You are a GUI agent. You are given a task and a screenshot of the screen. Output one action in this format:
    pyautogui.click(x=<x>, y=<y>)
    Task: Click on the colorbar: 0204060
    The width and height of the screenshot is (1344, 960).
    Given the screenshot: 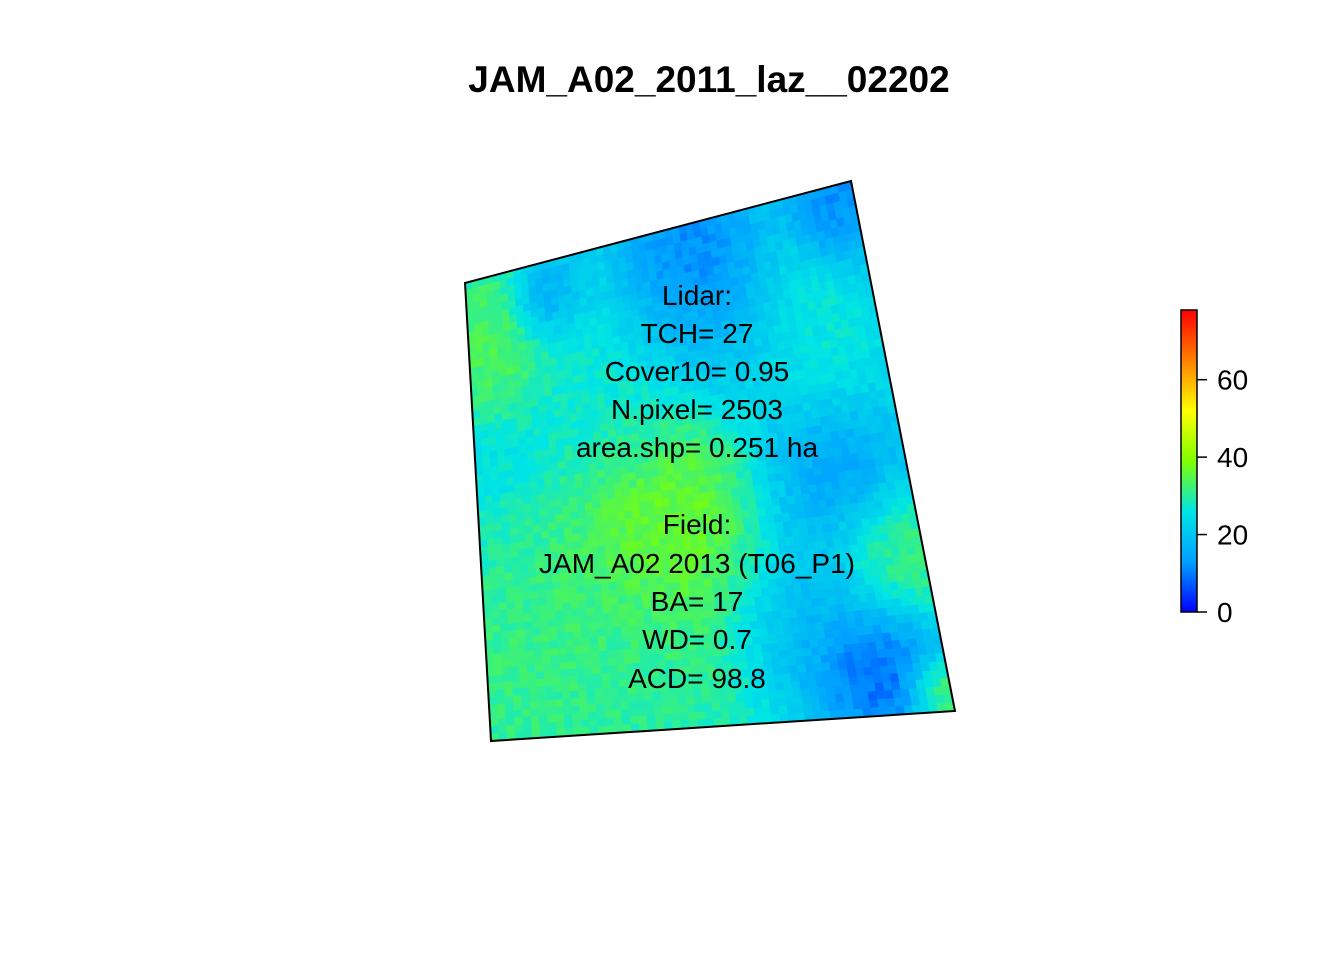 What is the action you would take?
    pyautogui.click(x=1214, y=469)
    